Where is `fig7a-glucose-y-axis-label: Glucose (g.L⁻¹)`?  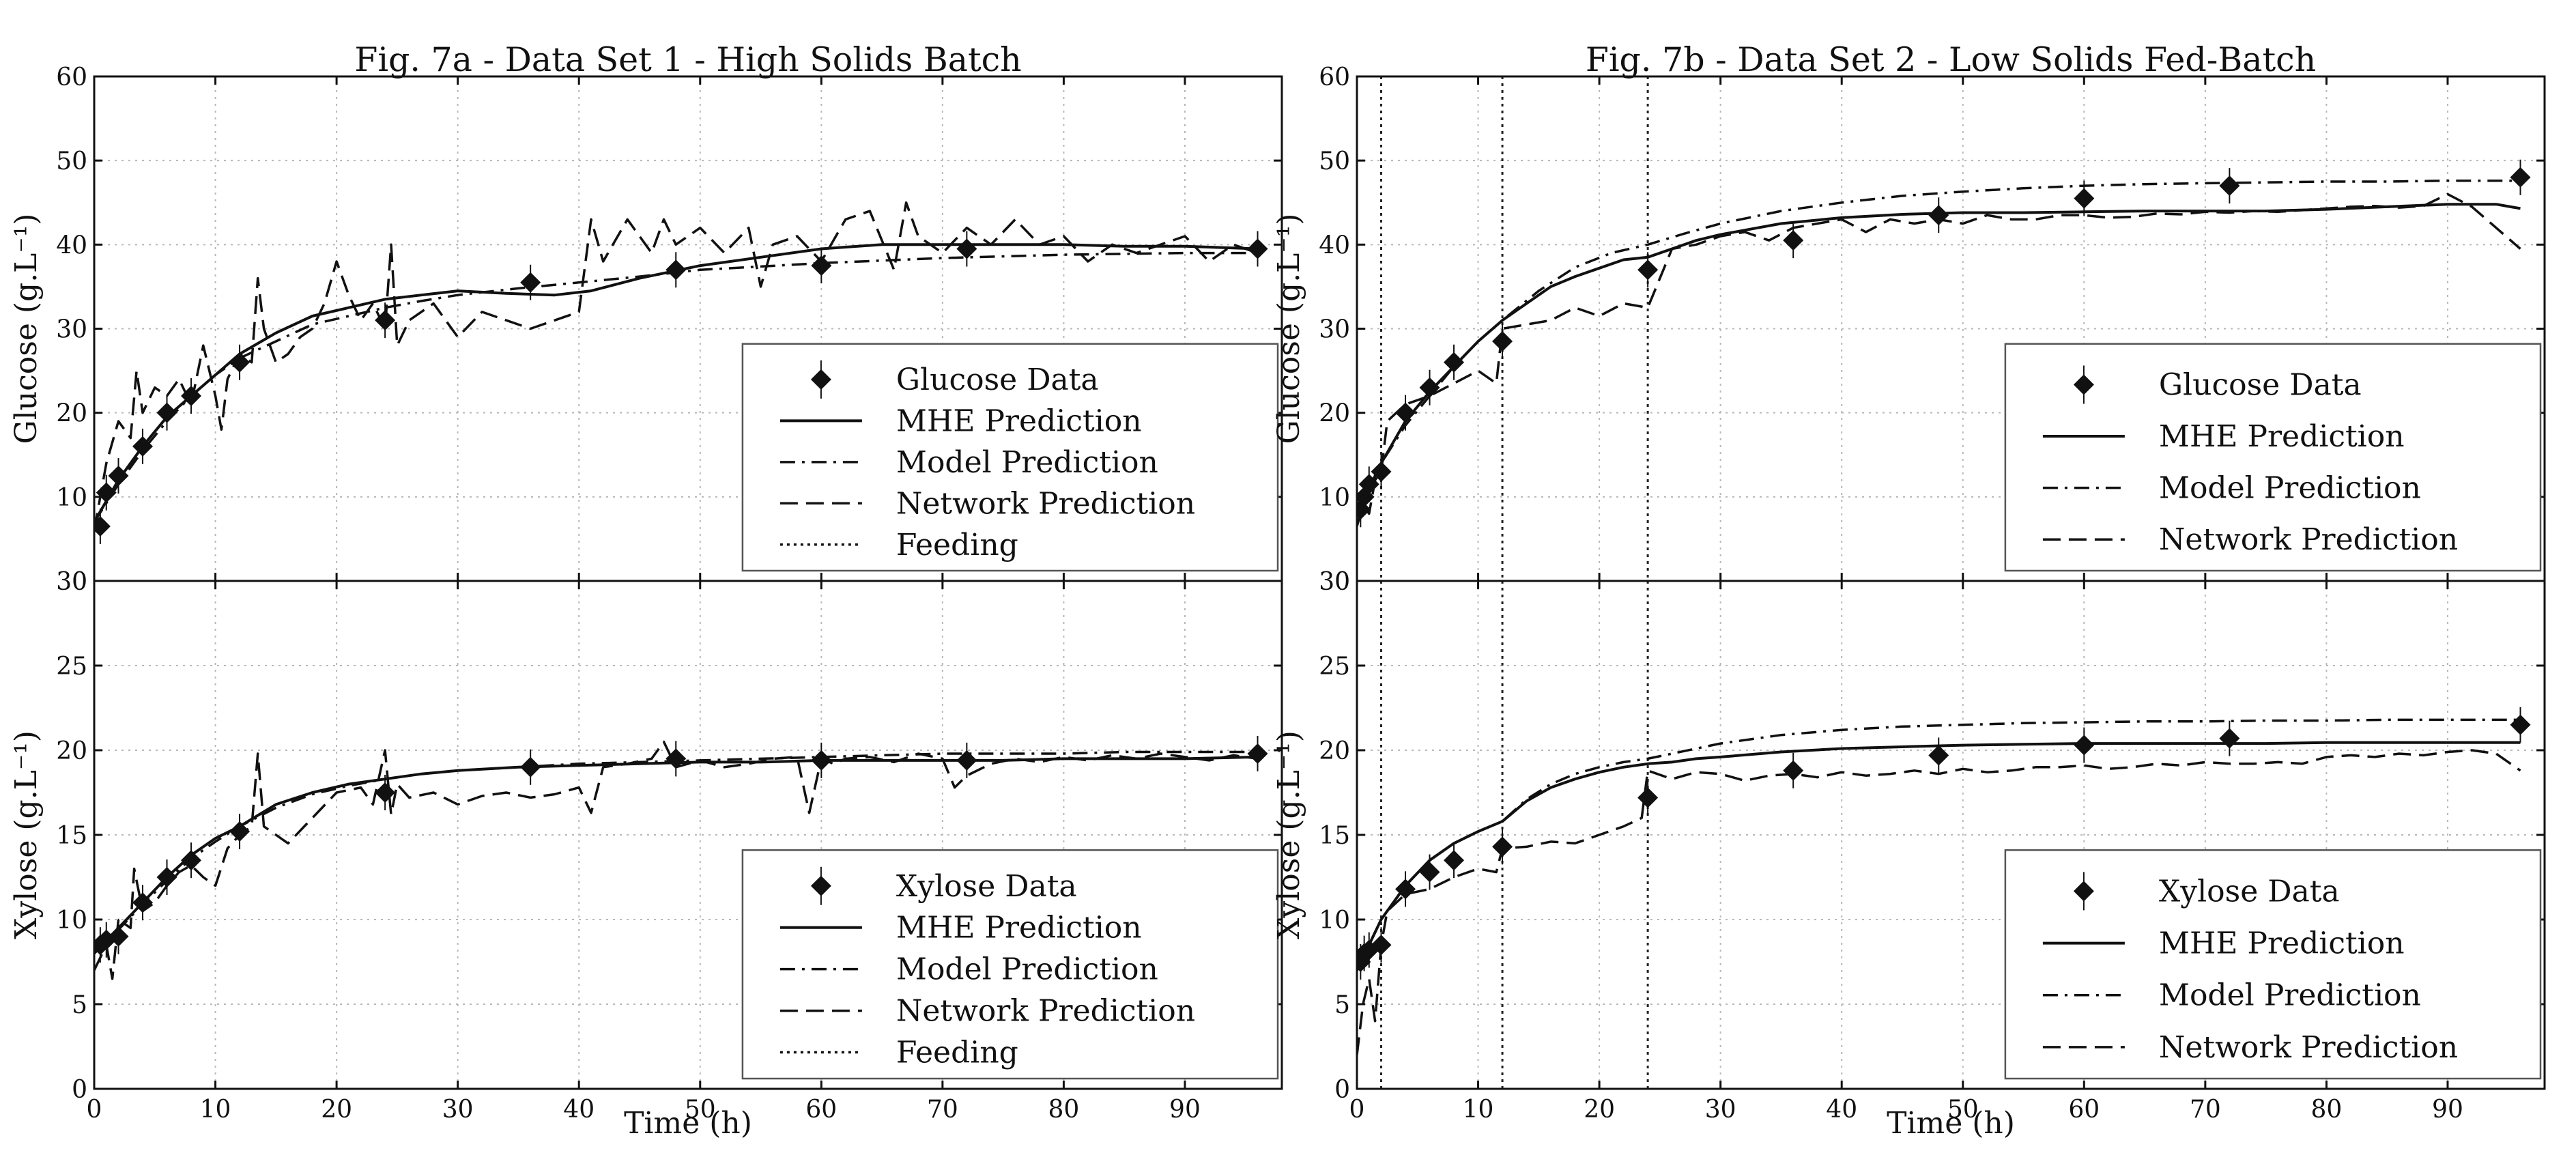
fig7a-glucose-y-axis-label: Glucose (g.L⁻¹) is located at coordinates (26, 329).